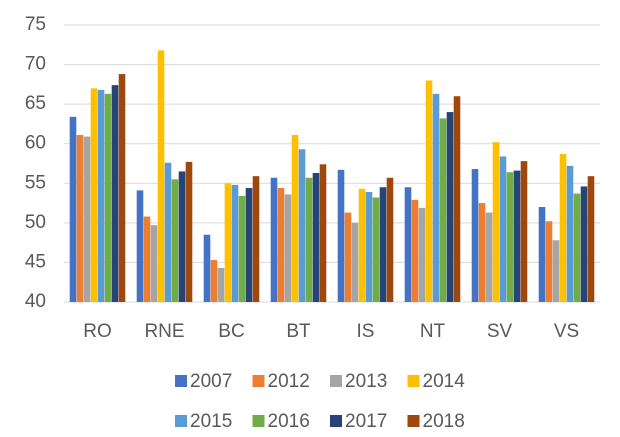 The width and height of the screenshot is (620, 437). I want to click on legend-label: 2013, so click(366, 381).